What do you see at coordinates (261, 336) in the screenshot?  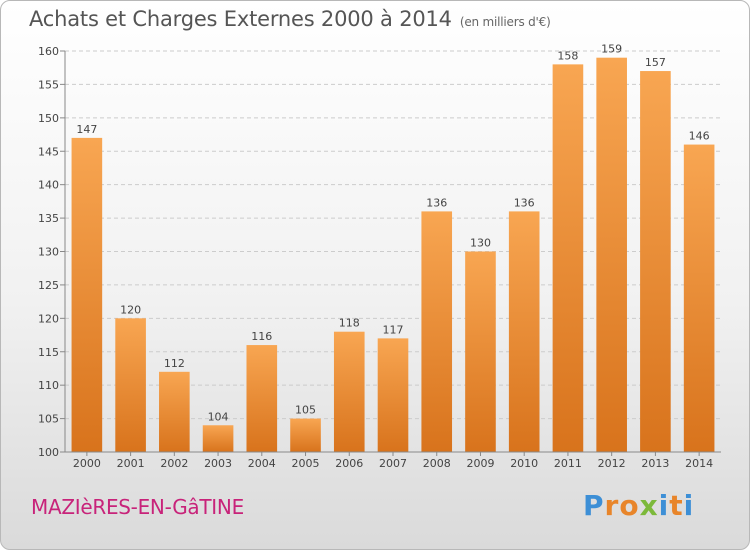 I see `data-label: 116` at bounding box center [261, 336].